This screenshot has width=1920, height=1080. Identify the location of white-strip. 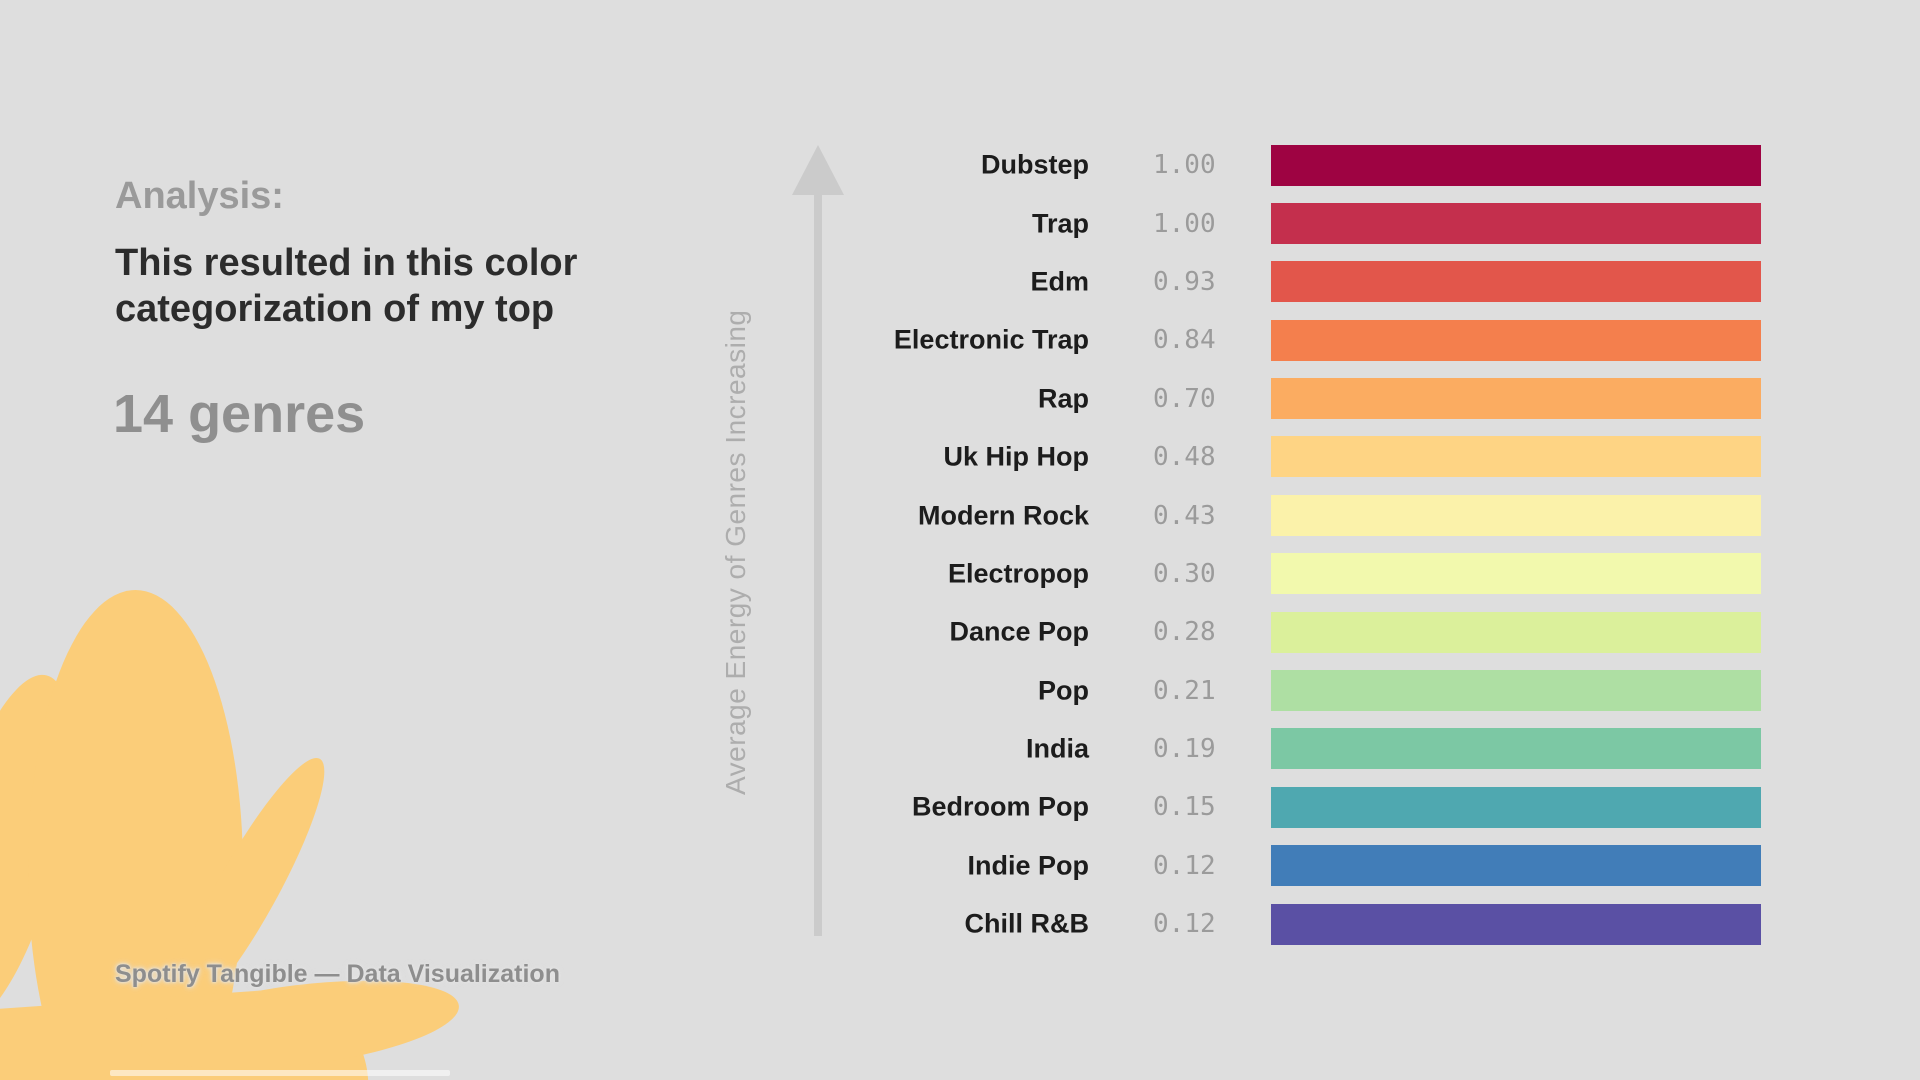
(280, 1073).